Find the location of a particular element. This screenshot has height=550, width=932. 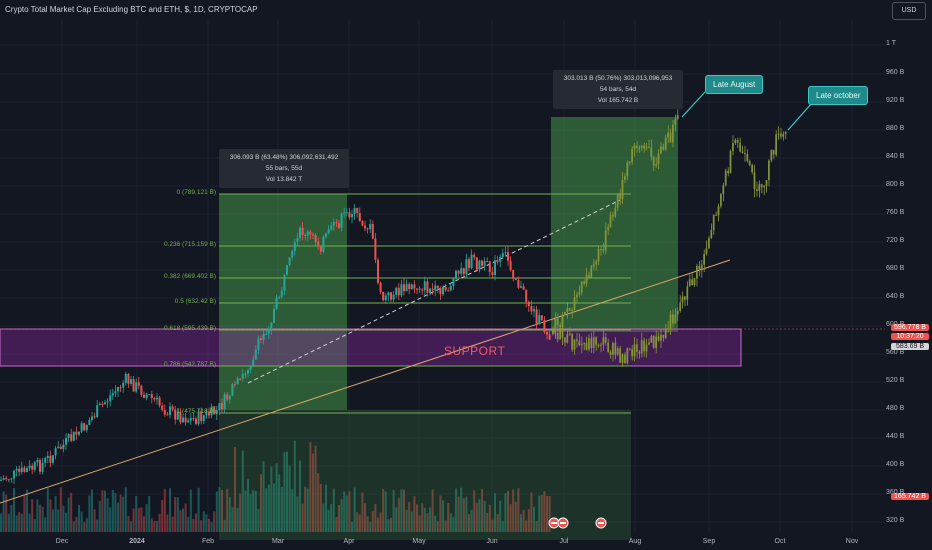

currency-button: USD is located at coordinates (909, 11).